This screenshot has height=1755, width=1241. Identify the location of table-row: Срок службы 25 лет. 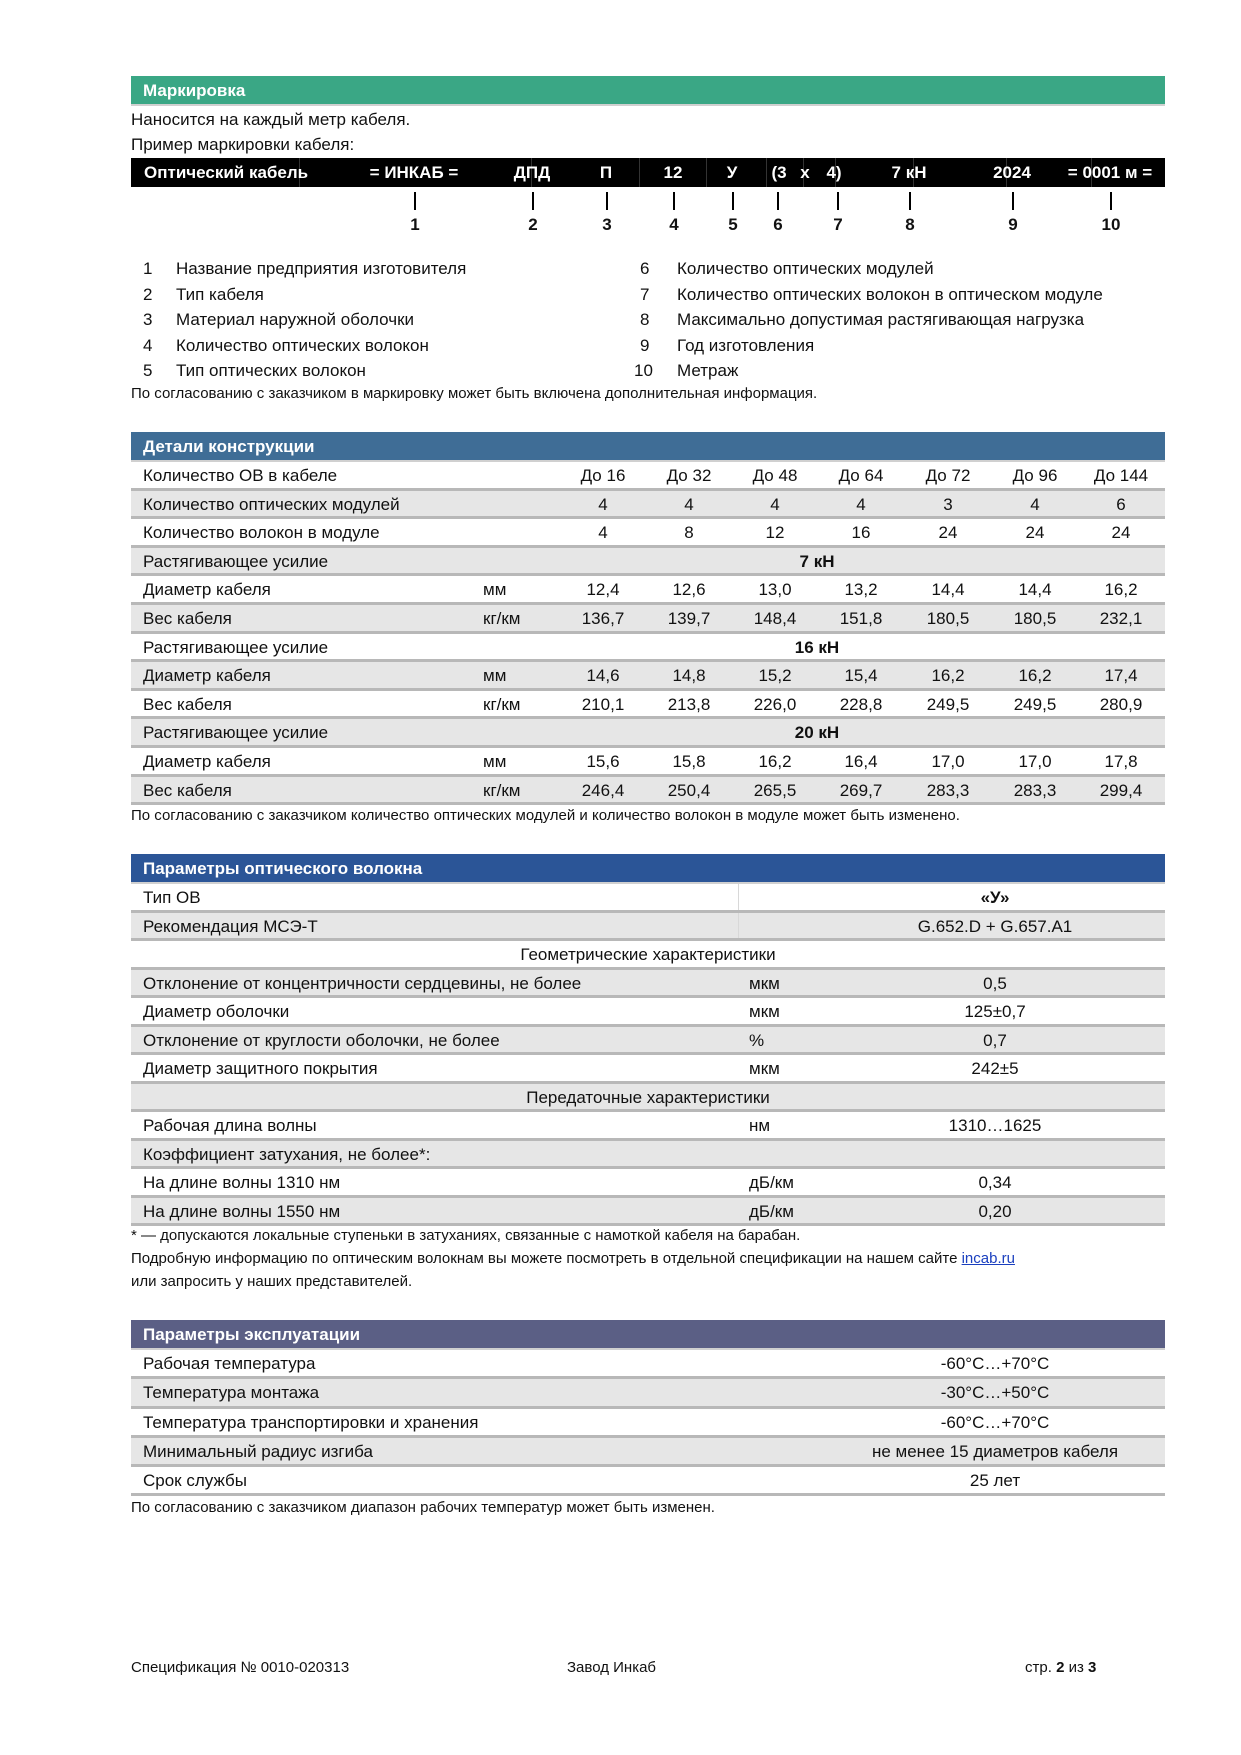
(648, 1482).